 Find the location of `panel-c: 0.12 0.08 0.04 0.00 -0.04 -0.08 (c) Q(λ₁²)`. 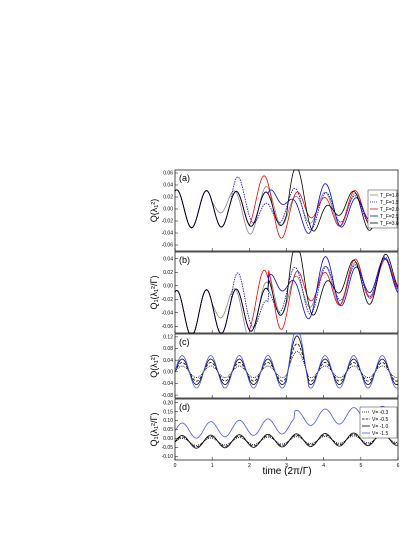

panel-c: 0.12 0.08 0.04 0.00 -0.04 -0.08 (c) Q(λ₁²) is located at coordinates (274, 366).